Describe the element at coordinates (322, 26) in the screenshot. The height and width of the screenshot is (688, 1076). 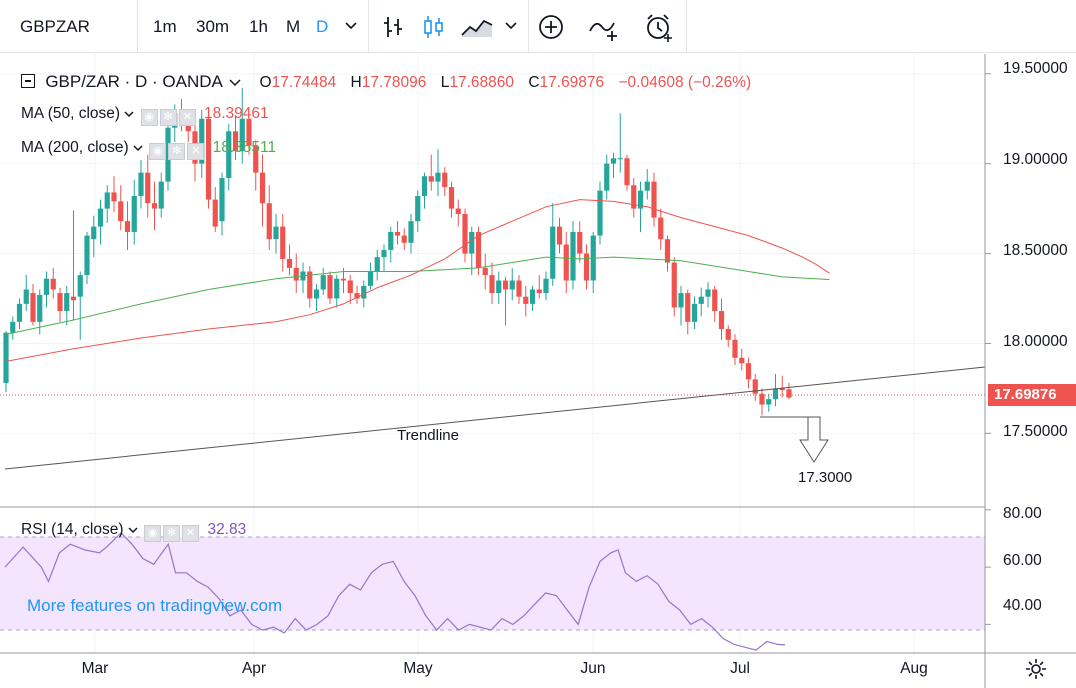
I see `interval-daily-button: D` at that location.